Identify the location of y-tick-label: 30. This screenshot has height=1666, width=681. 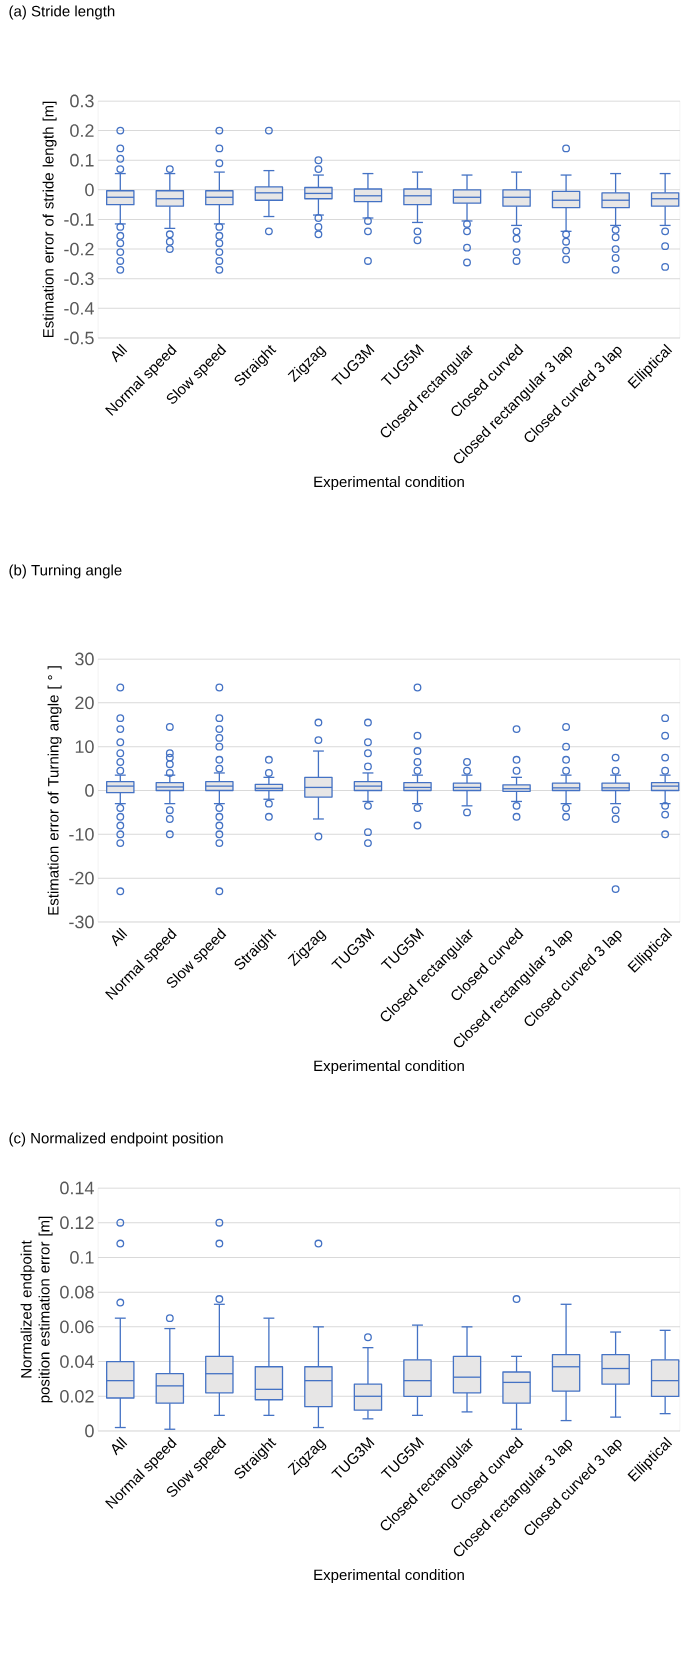
(85, 659).